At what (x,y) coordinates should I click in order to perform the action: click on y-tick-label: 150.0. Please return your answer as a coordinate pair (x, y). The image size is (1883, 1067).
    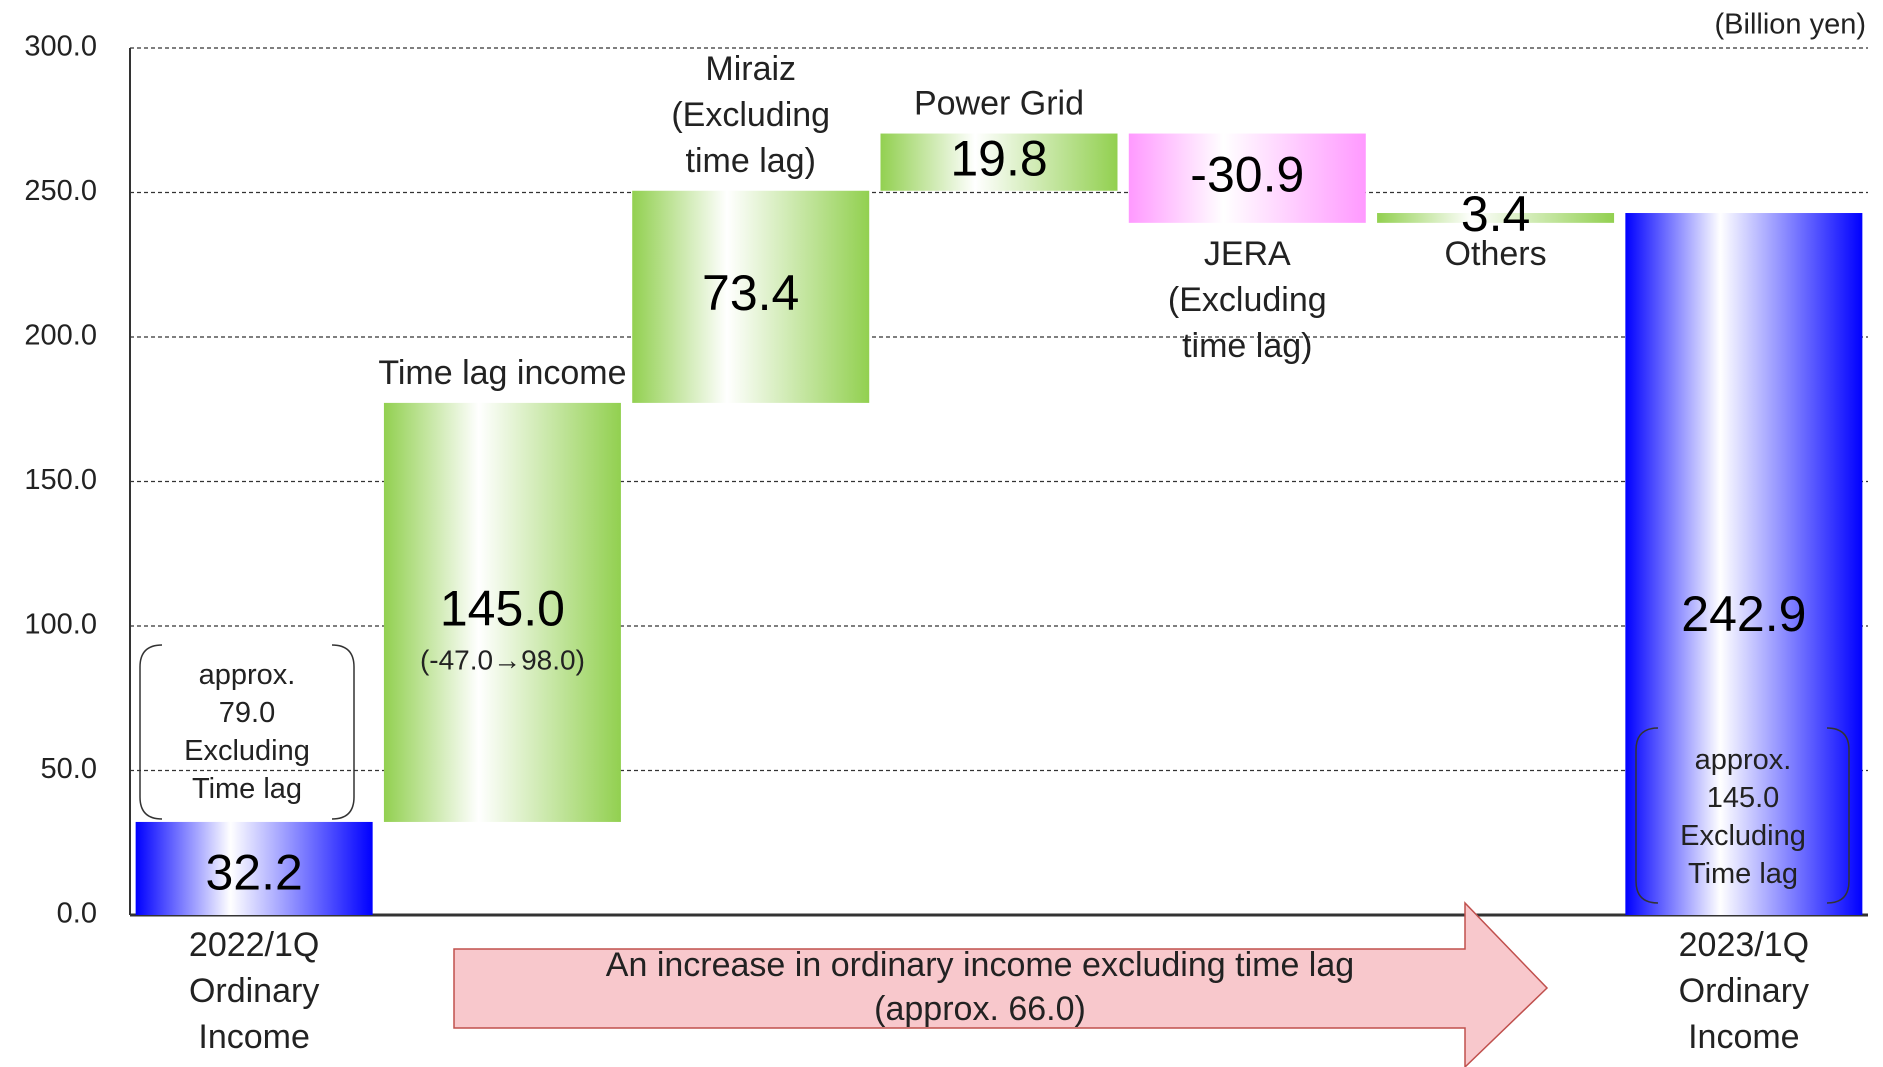
    Looking at the image, I should click on (60, 480).